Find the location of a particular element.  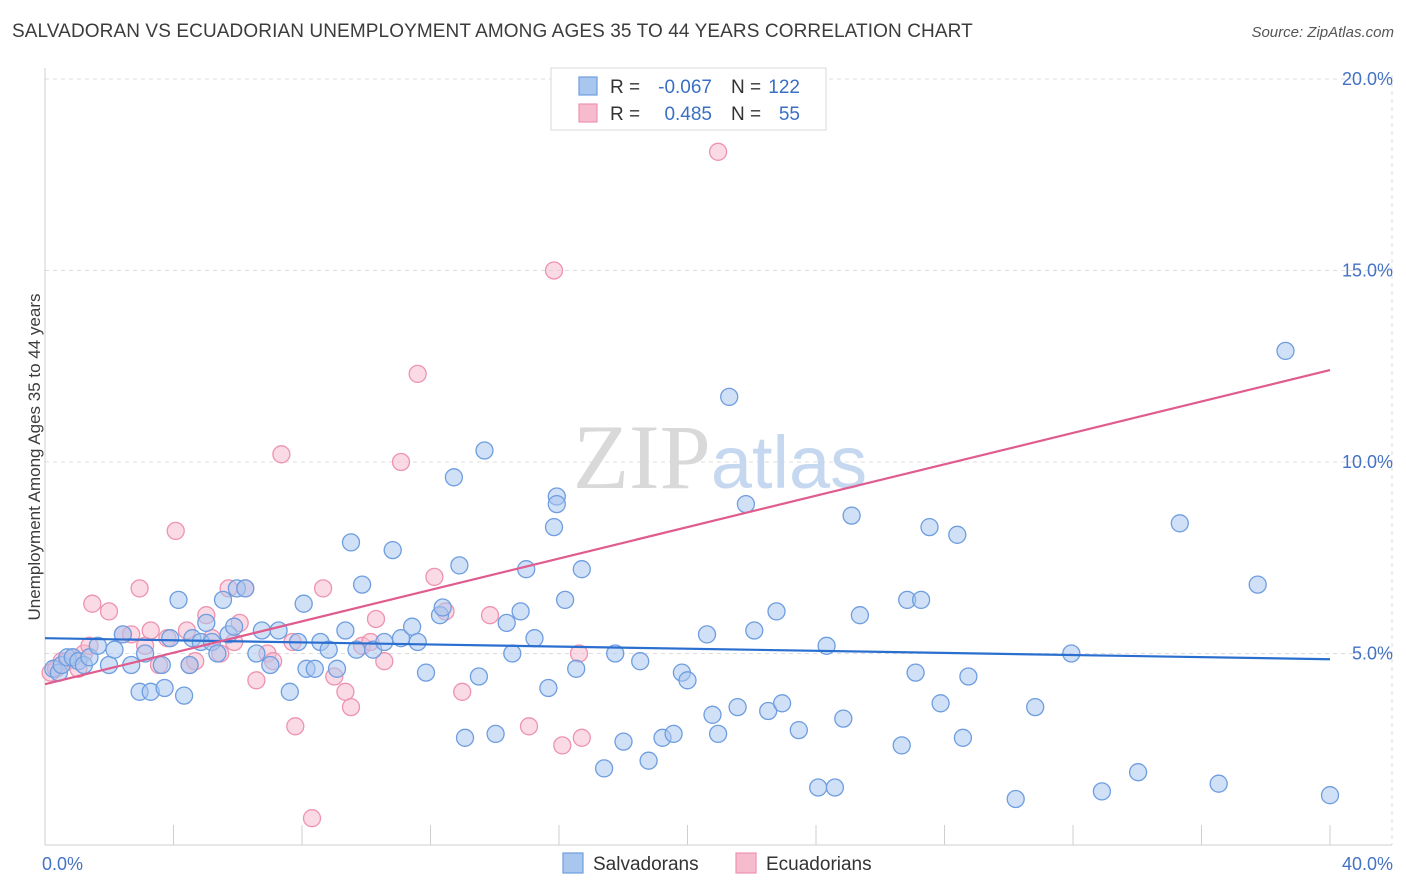

legend-swatch-ecuadorians is located at coordinates (588, 113).